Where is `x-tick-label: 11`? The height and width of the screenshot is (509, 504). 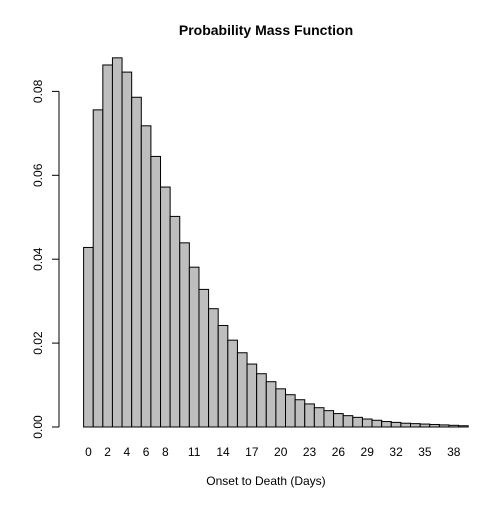 x-tick-label: 11 is located at coordinates (194, 452).